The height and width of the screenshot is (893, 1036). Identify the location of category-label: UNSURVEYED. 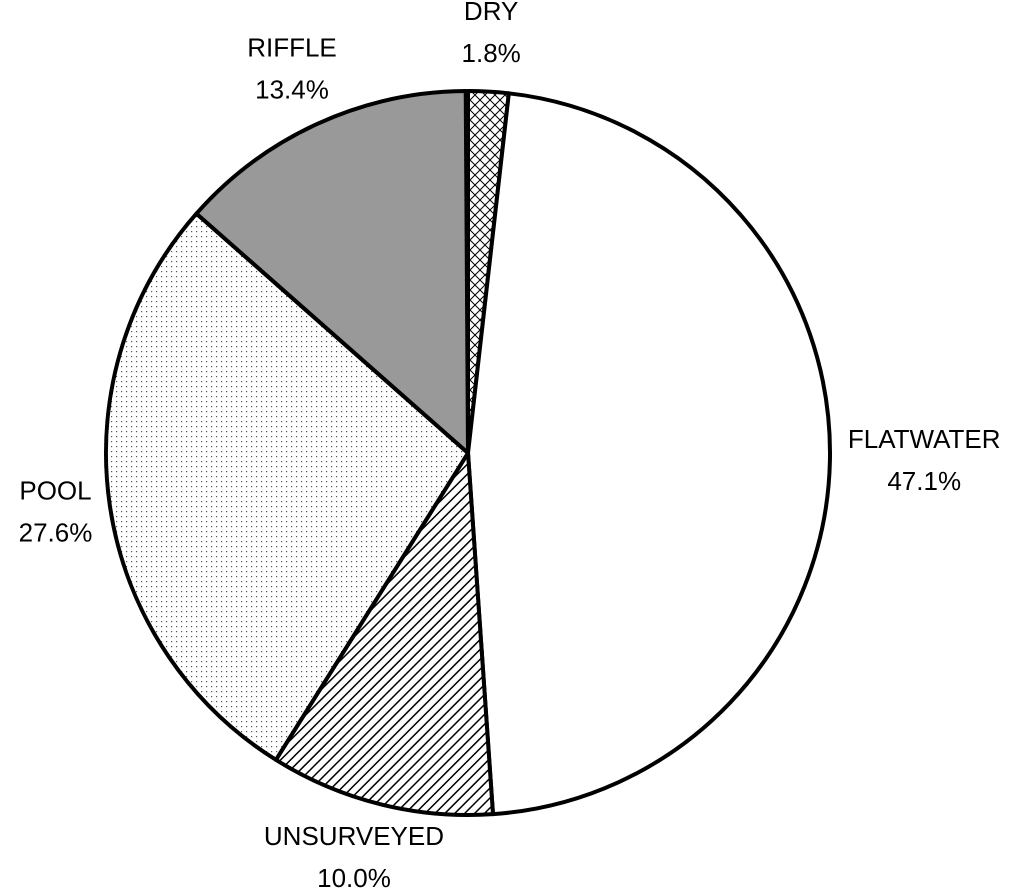
(354, 836).